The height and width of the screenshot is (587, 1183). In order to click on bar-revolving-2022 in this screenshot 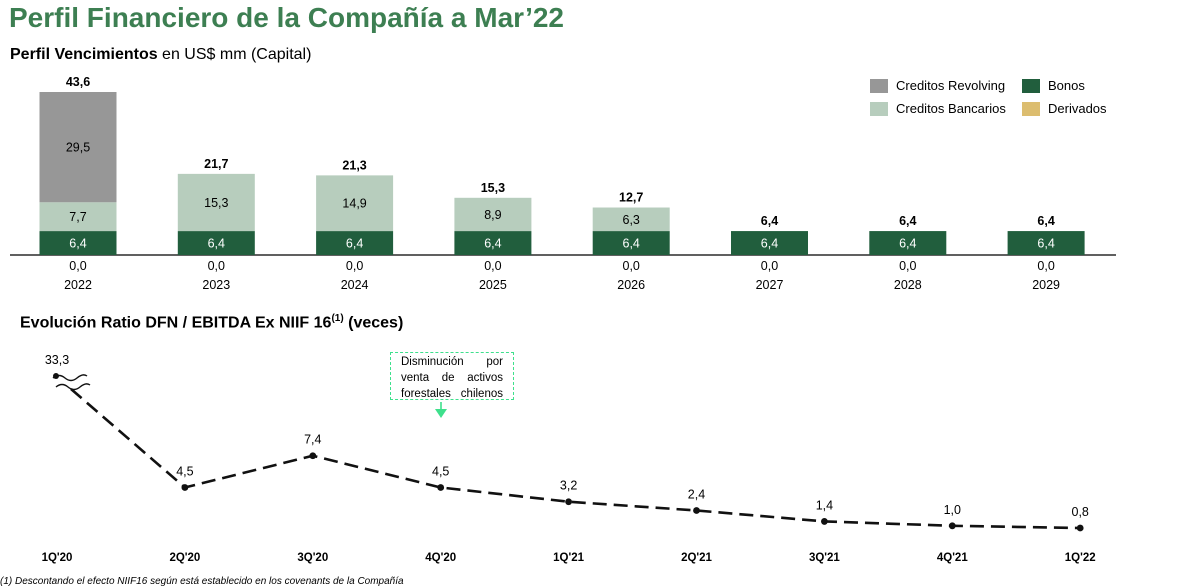, I will do `click(78, 147)`.